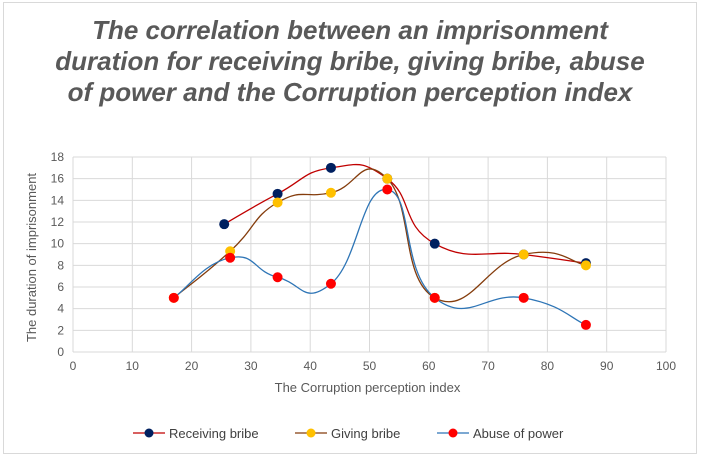  Describe the element at coordinates (60, 352) in the screenshot. I see `y-tick-label: 0` at that location.